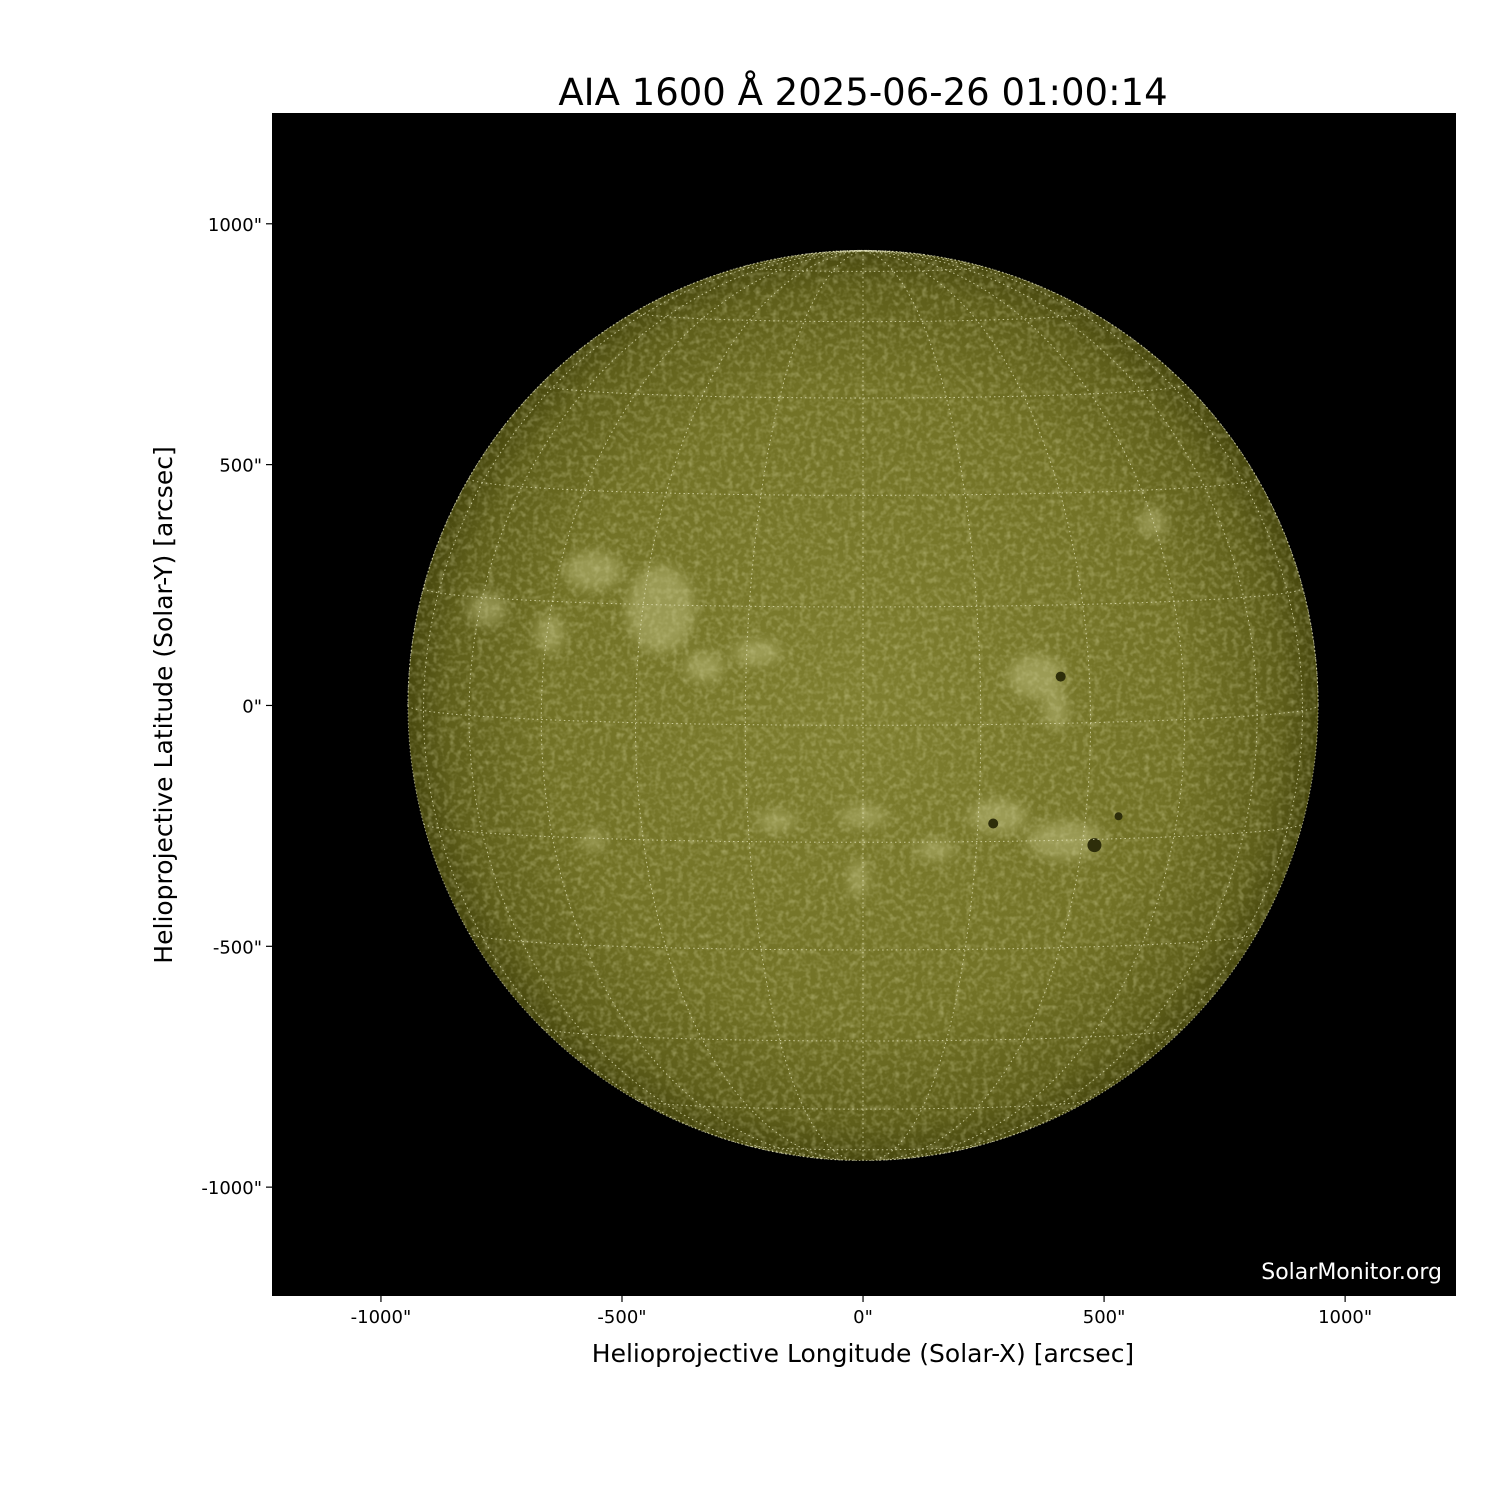 Image resolution: width=1500 pixels, height=1500 pixels. What do you see at coordinates (1345, 1317) in the screenshot?
I see `x-tick-label: 1000"` at bounding box center [1345, 1317].